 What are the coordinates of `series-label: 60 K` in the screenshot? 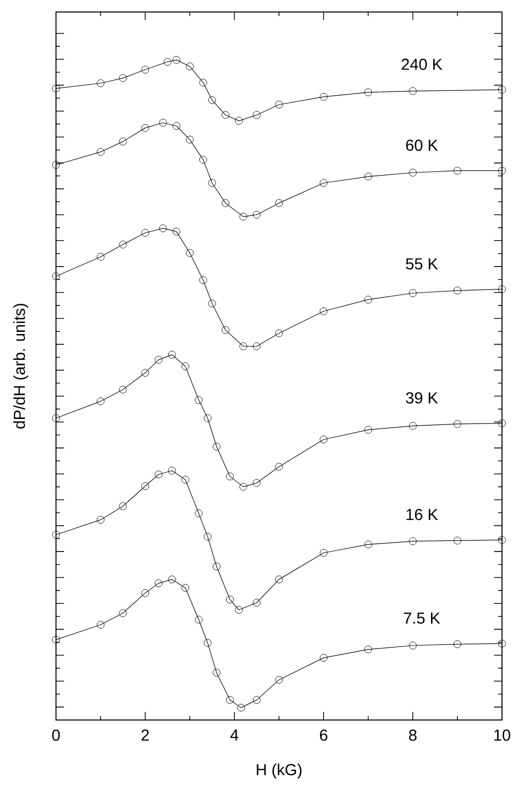 It's located at (422, 145).